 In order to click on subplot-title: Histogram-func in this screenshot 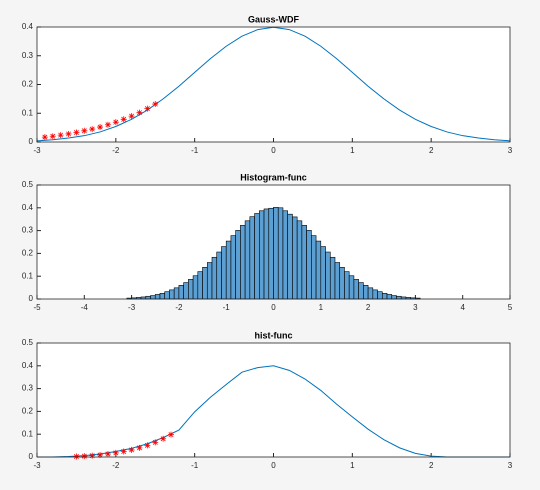, I will do `click(273, 177)`.